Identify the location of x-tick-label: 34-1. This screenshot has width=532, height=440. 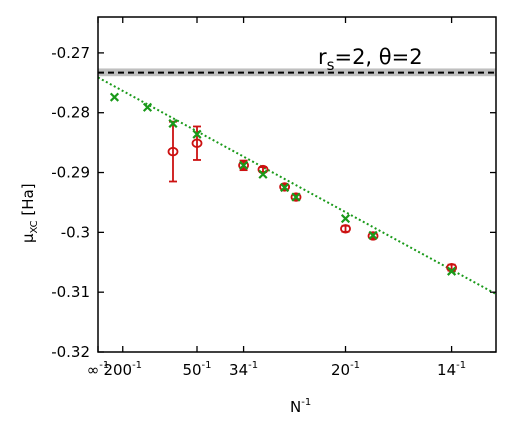
(243, 369).